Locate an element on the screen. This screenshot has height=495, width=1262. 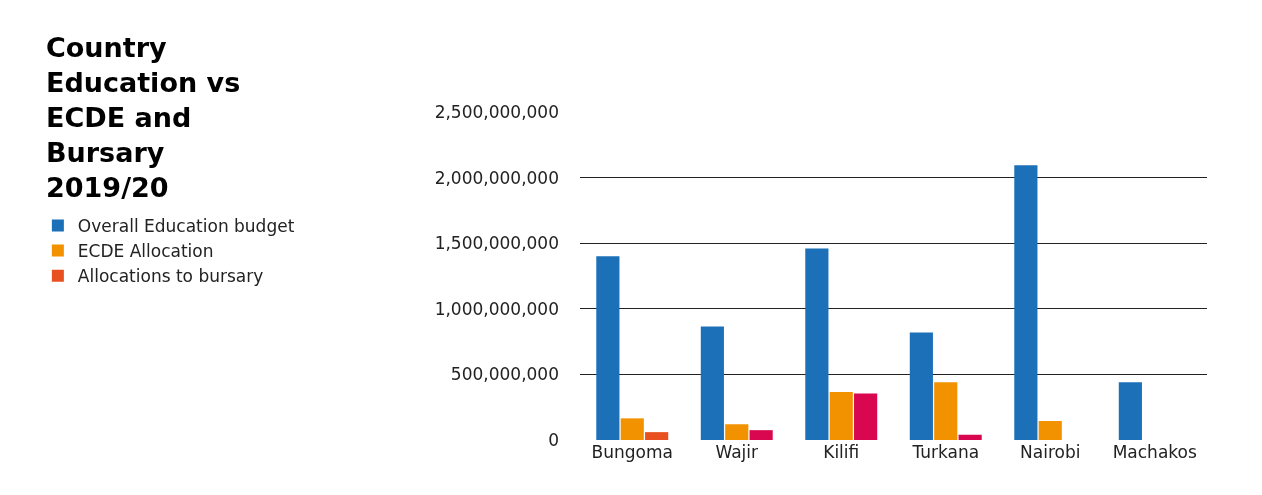
x-tick-label: Machakos is located at coordinates (1154, 452).